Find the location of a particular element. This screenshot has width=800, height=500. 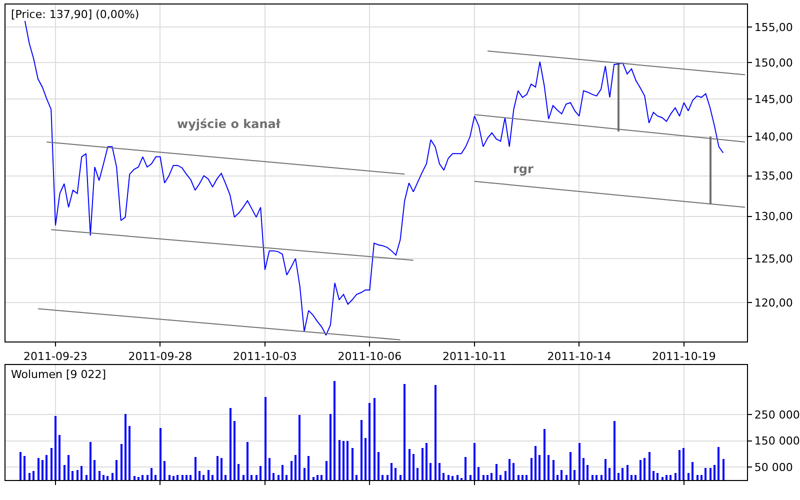

y-tick-label: 50 000 is located at coordinates (773, 467).